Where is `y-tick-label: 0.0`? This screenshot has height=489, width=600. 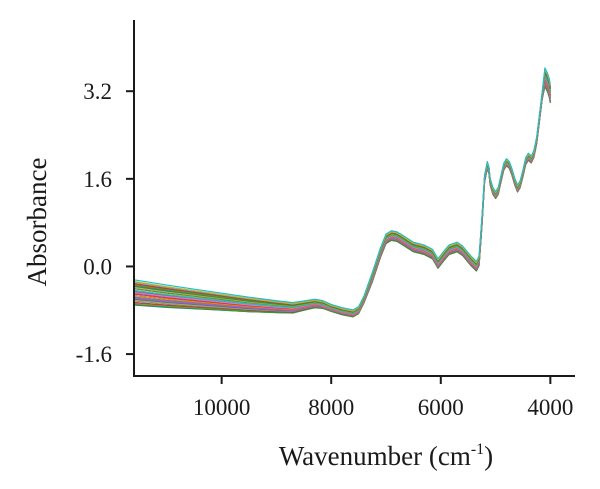
y-tick-label: 0.0 is located at coordinates (97, 266).